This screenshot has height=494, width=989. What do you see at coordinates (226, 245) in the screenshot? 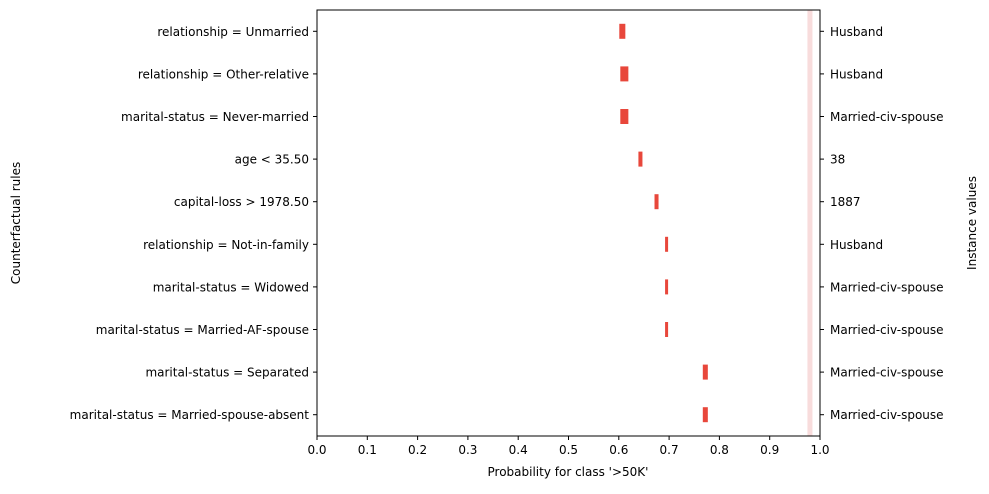
I see `rule-label: relationship = Not-in-family` at bounding box center [226, 245].